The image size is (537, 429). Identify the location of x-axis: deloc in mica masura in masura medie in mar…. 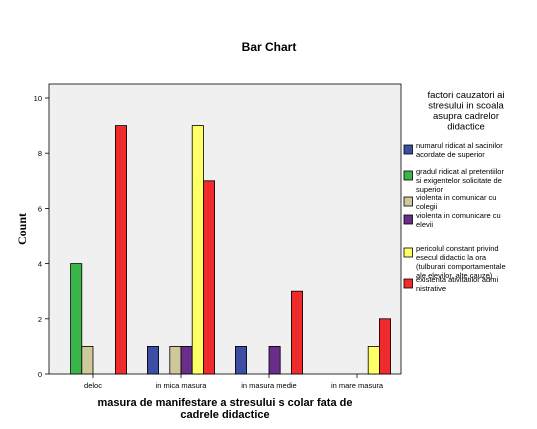
(234, 382).